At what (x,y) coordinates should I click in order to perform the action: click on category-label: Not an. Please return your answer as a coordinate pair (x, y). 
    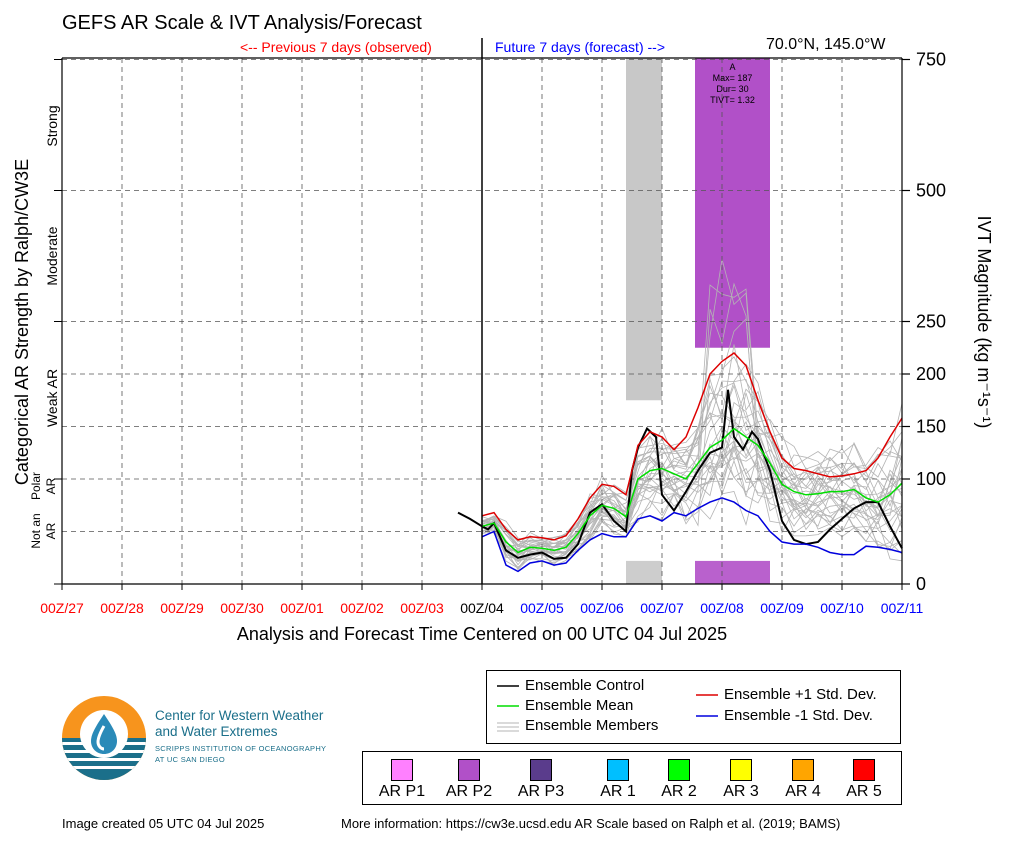
    Looking at the image, I should click on (36, 530).